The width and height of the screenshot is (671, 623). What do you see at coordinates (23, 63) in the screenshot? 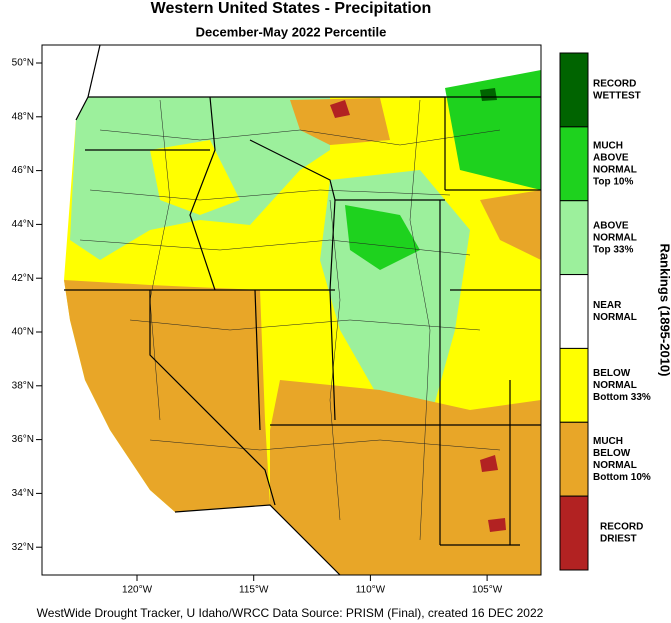
I see `lat-label: 50°N` at bounding box center [23, 63].